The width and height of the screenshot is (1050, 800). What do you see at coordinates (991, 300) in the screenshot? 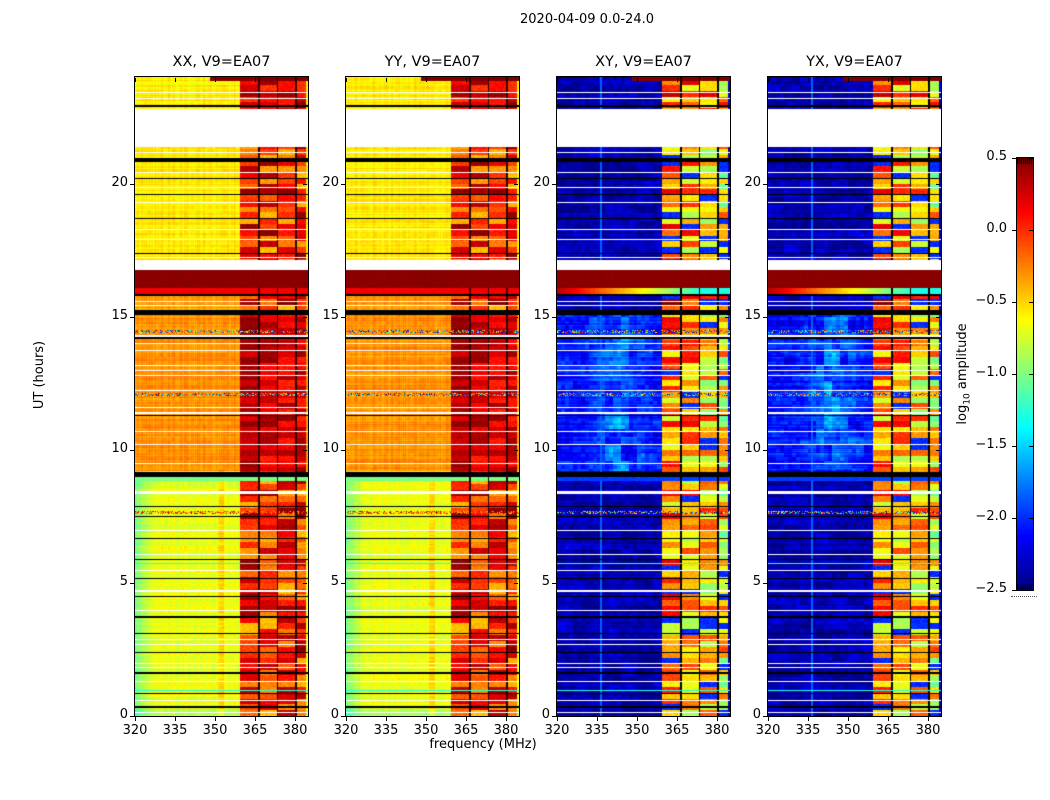
I see `colorbar-tick-label: −0.5` at bounding box center [991, 300].